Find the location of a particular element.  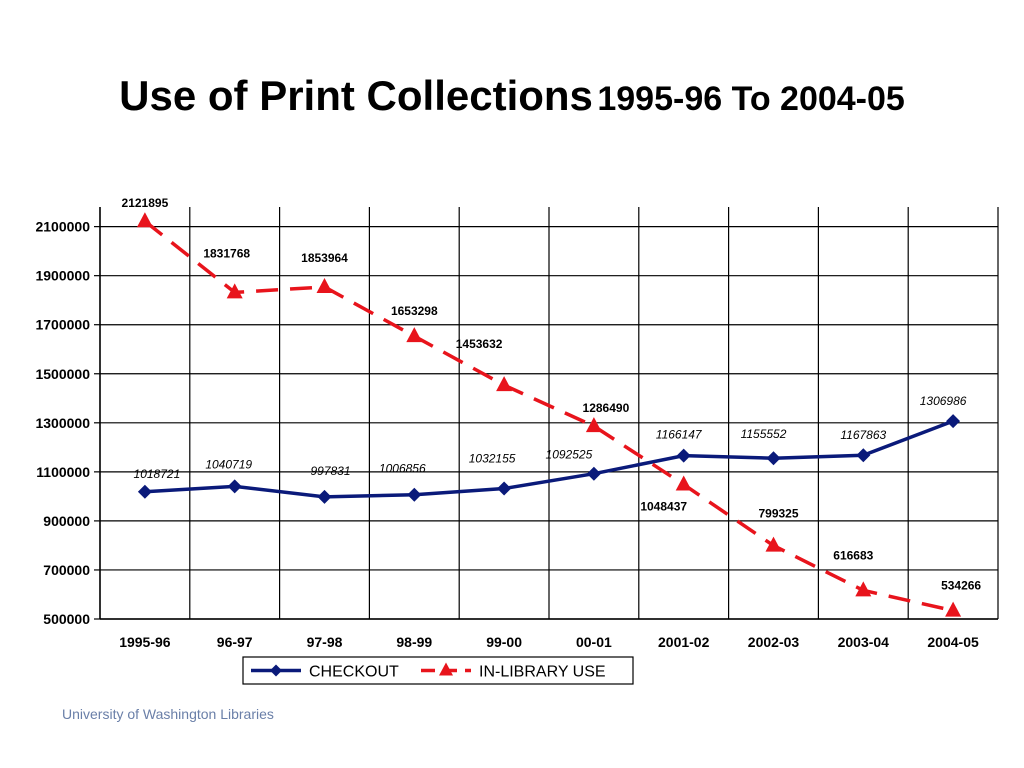

x-tick-label: 2003-04 is located at coordinates (864, 642).